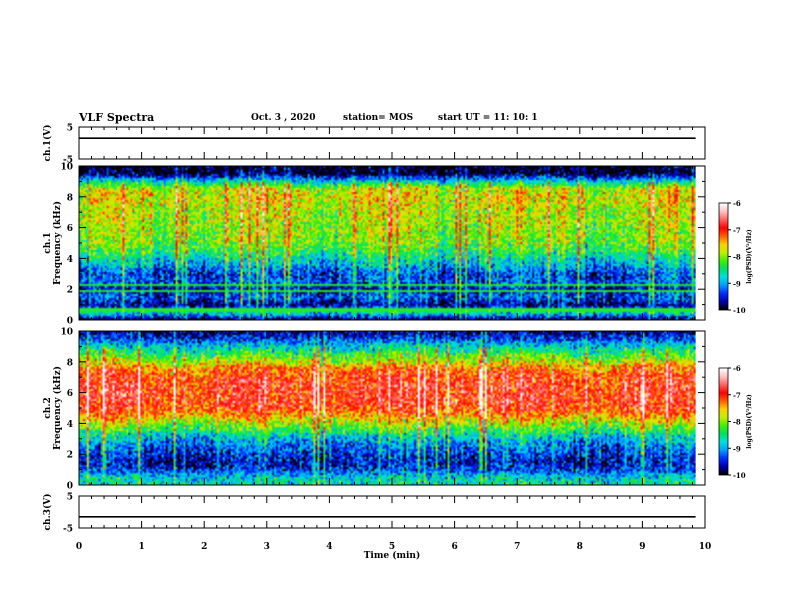  Describe the element at coordinates (47, 512) in the screenshot. I see `y-axis-label: ch.3(V)` at that location.